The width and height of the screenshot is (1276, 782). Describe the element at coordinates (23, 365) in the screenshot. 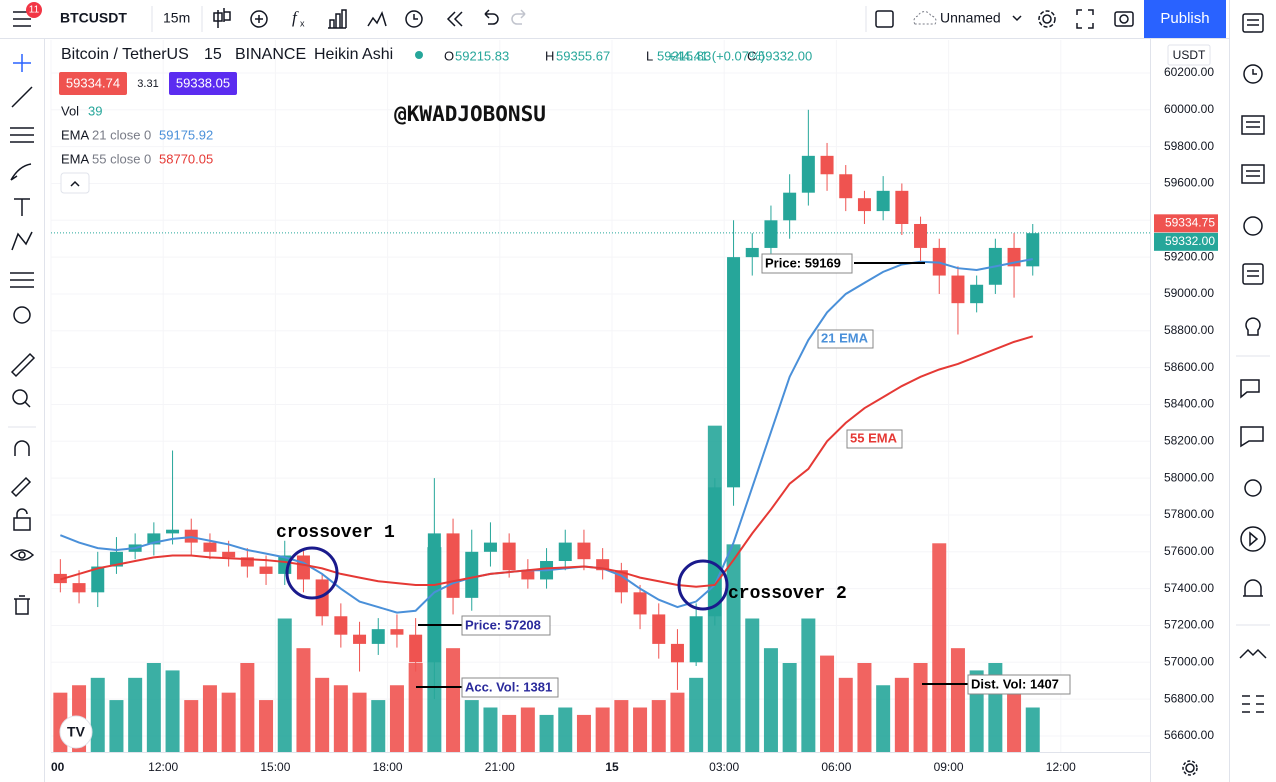

I see `measure-tool` at that location.